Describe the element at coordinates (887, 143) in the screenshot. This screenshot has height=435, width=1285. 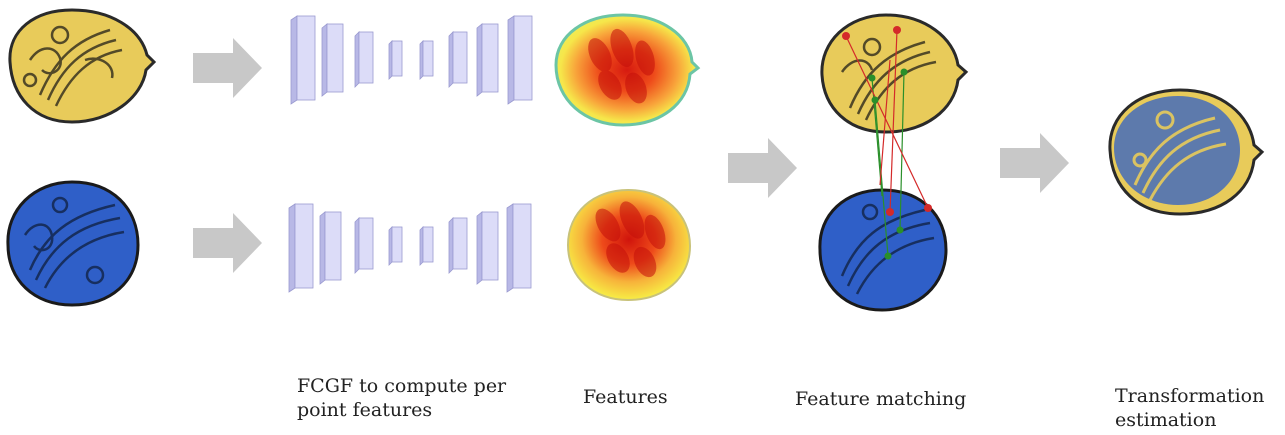
I see `match-lines-icon` at that location.